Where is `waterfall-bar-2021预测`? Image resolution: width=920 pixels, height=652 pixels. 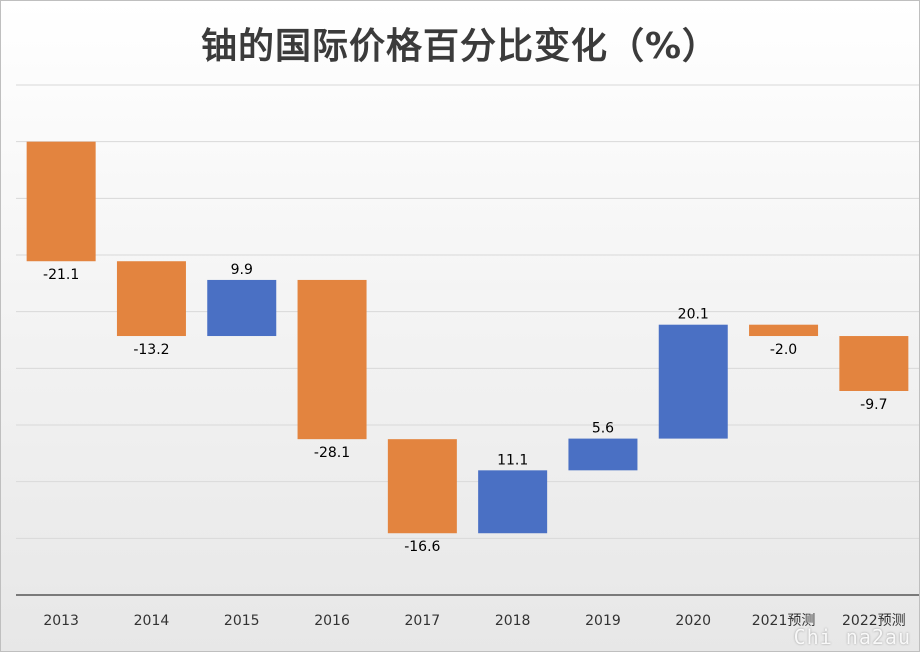
waterfall-bar-2021预测 is located at coordinates (784, 330).